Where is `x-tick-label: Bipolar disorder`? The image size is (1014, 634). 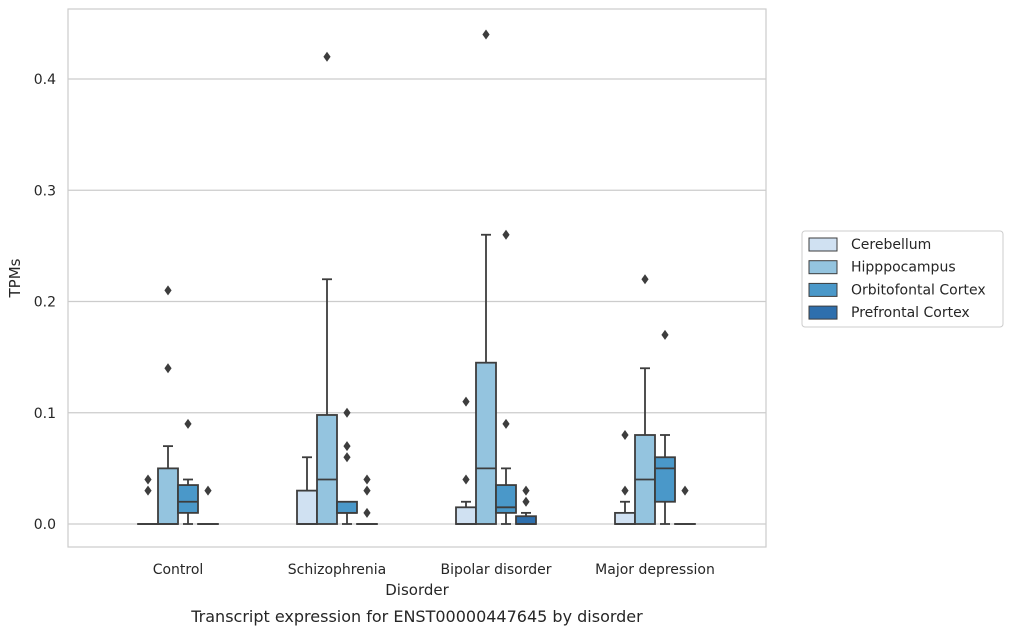 x-tick-label: Bipolar disorder is located at coordinates (495, 570).